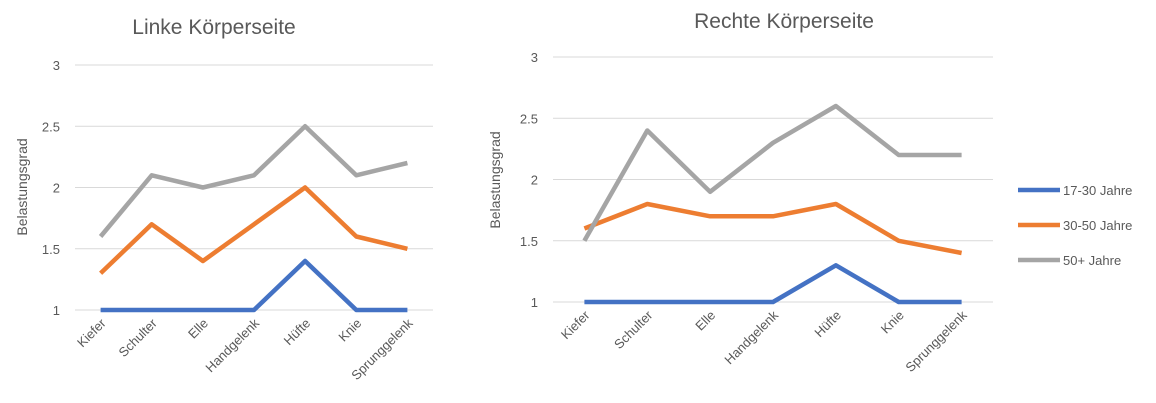  Describe the element at coordinates (705, 321) in the screenshot. I see `x-tick-label-right: Elle` at that location.